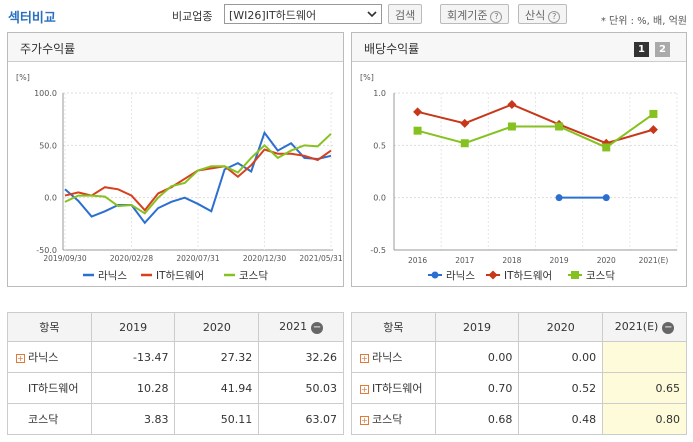 The image size is (693, 442). What do you see at coordinates (393, 388) in the screenshot?
I see `row-name: + IT하드웨어` at bounding box center [393, 388].